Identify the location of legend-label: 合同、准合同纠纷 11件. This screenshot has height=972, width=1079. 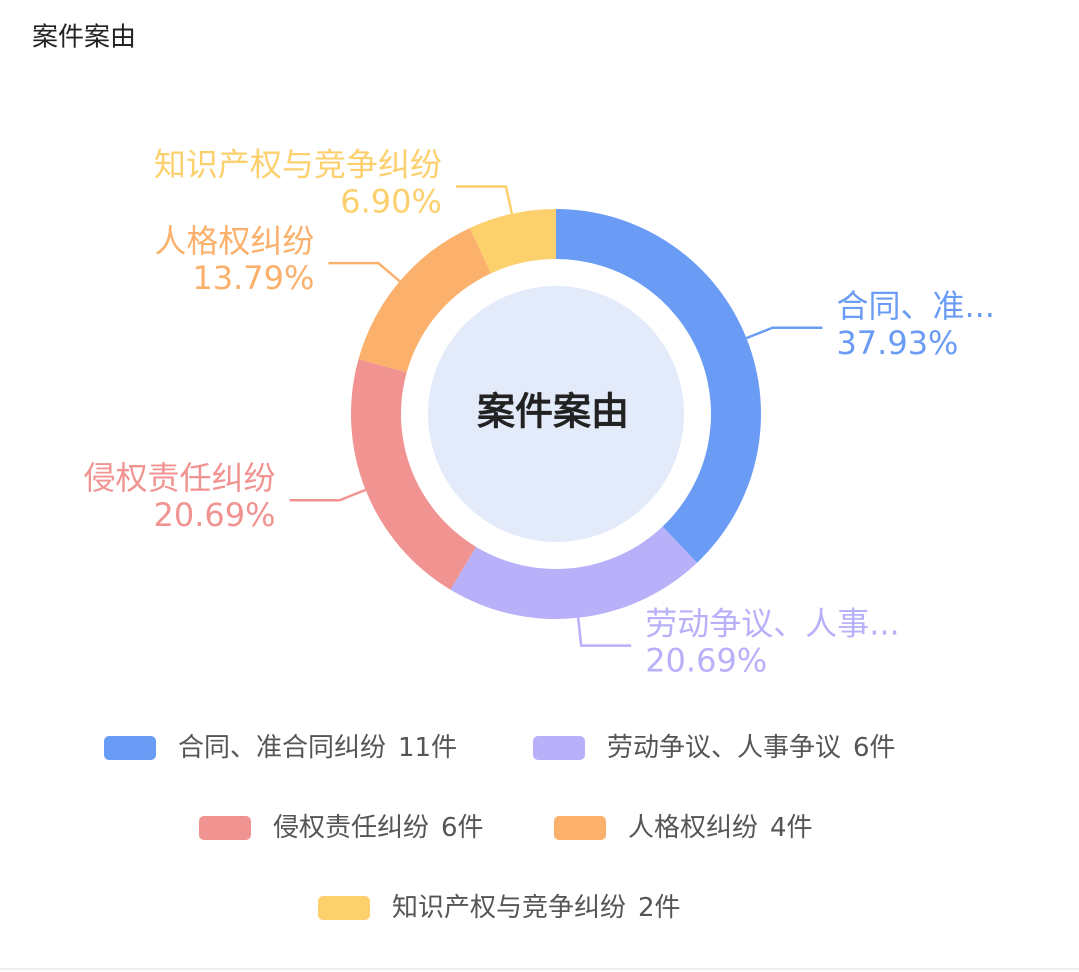
(317, 748).